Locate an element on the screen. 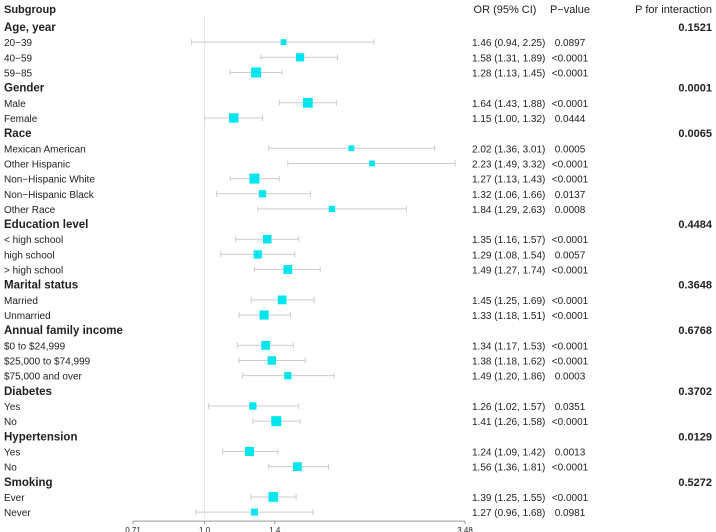 The height and width of the screenshot is (532, 716). subgroup-label: > high school is located at coordinates (33, 271).